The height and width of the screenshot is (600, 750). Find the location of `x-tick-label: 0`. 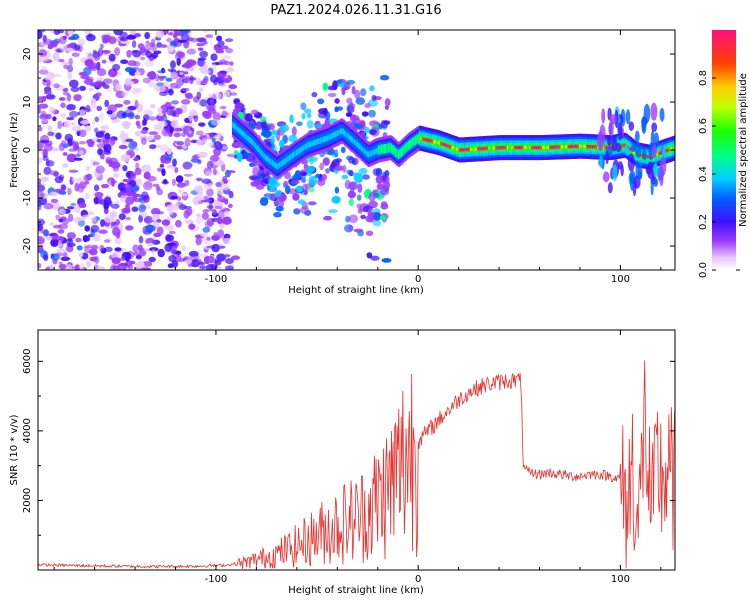

x-tick-label: 0 is located at coordinates (418, 279).